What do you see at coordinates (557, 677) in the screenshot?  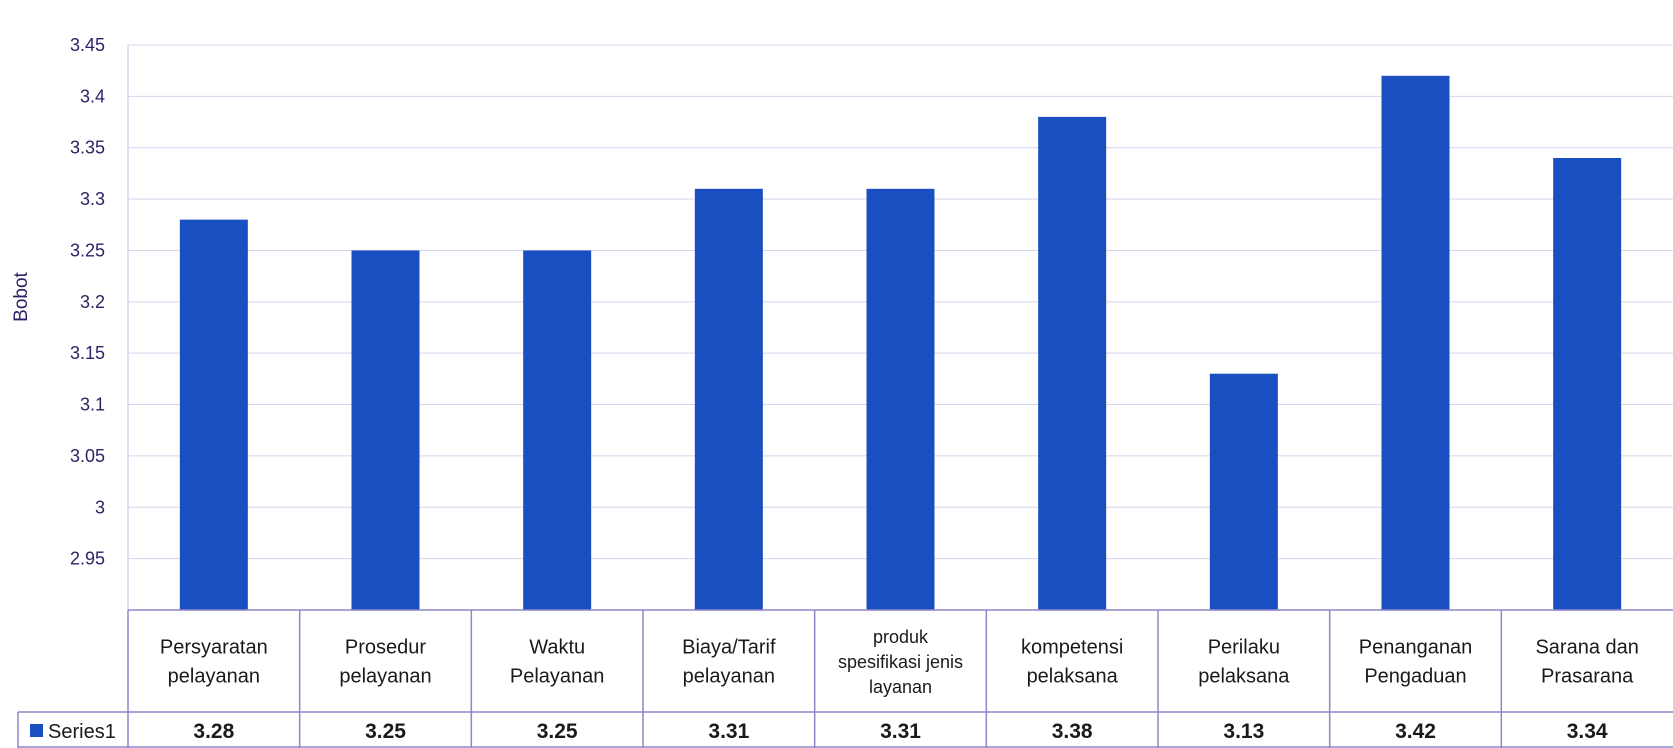 I see `category-label: Pelayanan` at bounding box center [557, 677].